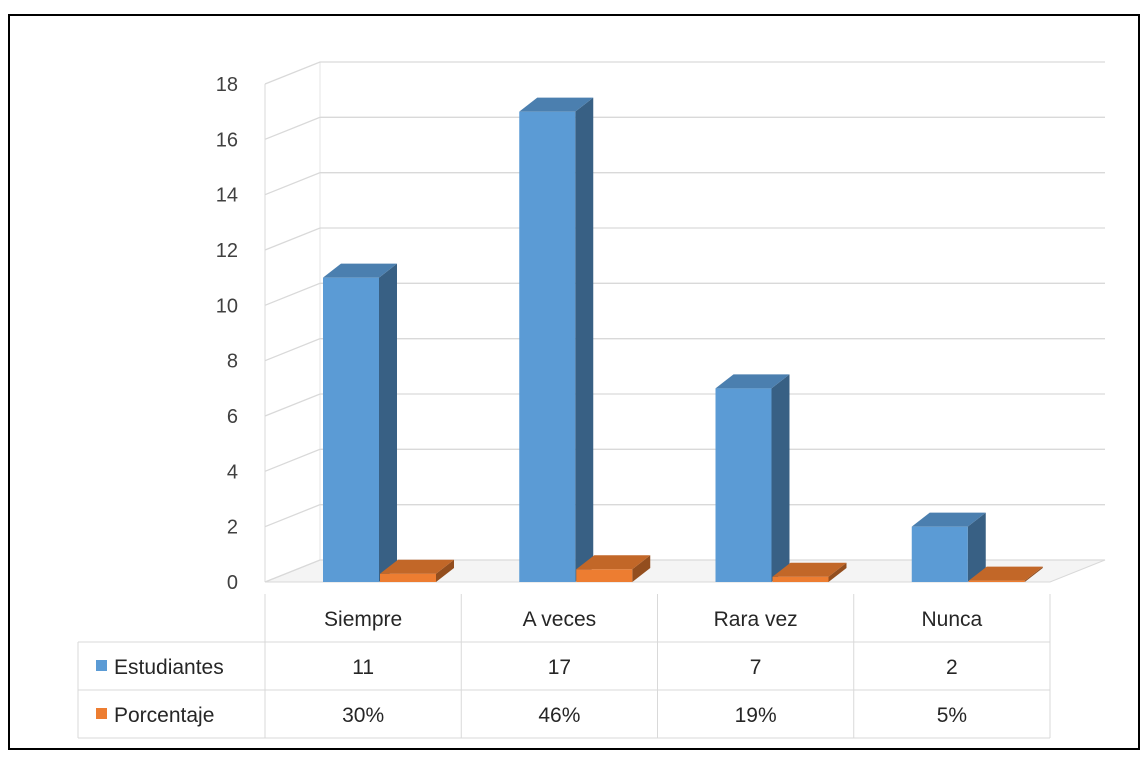 The height and width of the screenshot is (757, 1148). I want to click on data-label: 46%, so click(559, 715).